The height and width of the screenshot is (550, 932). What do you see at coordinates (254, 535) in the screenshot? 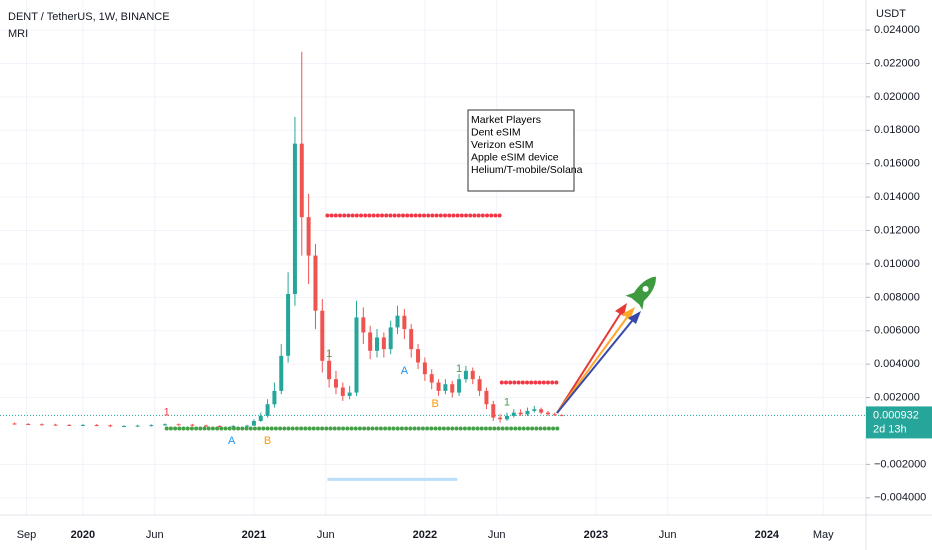
I see `x-tick-label: 2021` at bounding box center [254, 535].